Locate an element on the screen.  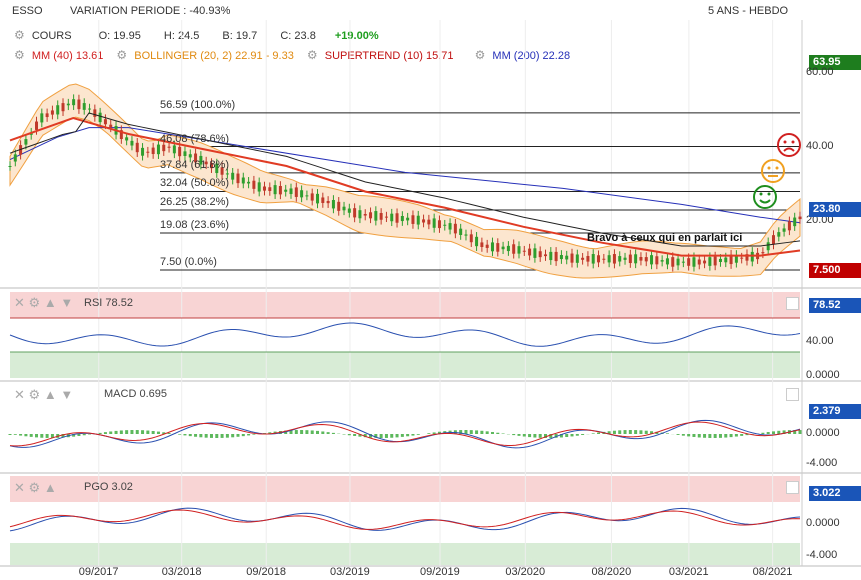
period-selector: 5 ANS - HEBDO is located at coordinates (748, 11).